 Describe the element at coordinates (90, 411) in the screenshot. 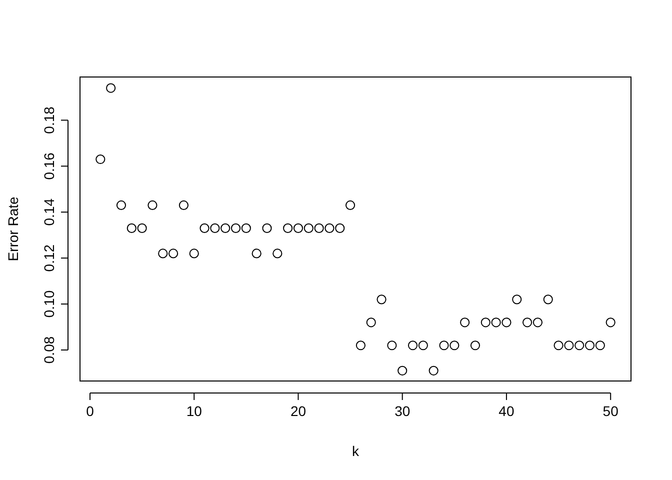

I see `x-tick-label: 0` at that location.